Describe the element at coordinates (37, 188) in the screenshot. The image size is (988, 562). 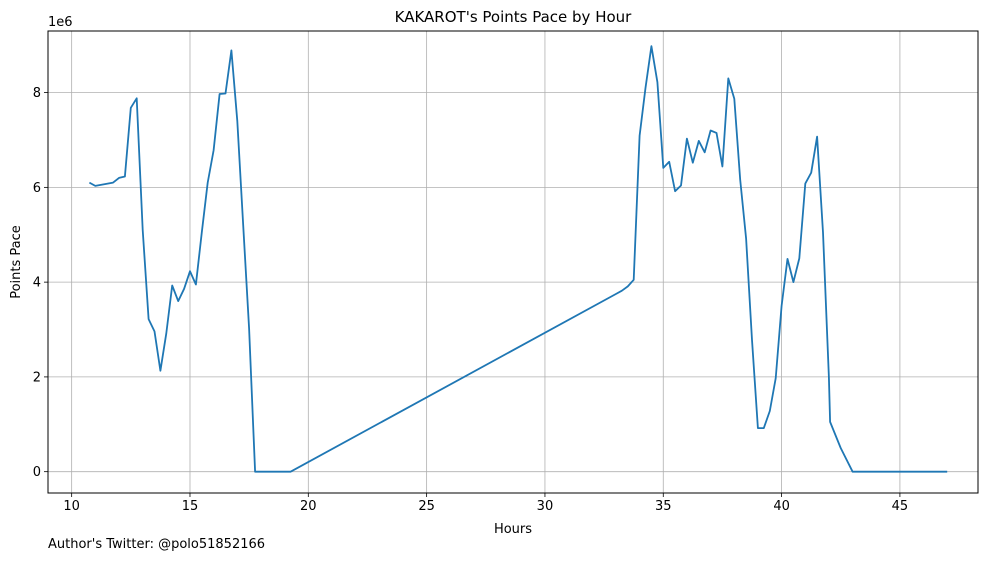
I see `y-tick-label: 6` at that location.